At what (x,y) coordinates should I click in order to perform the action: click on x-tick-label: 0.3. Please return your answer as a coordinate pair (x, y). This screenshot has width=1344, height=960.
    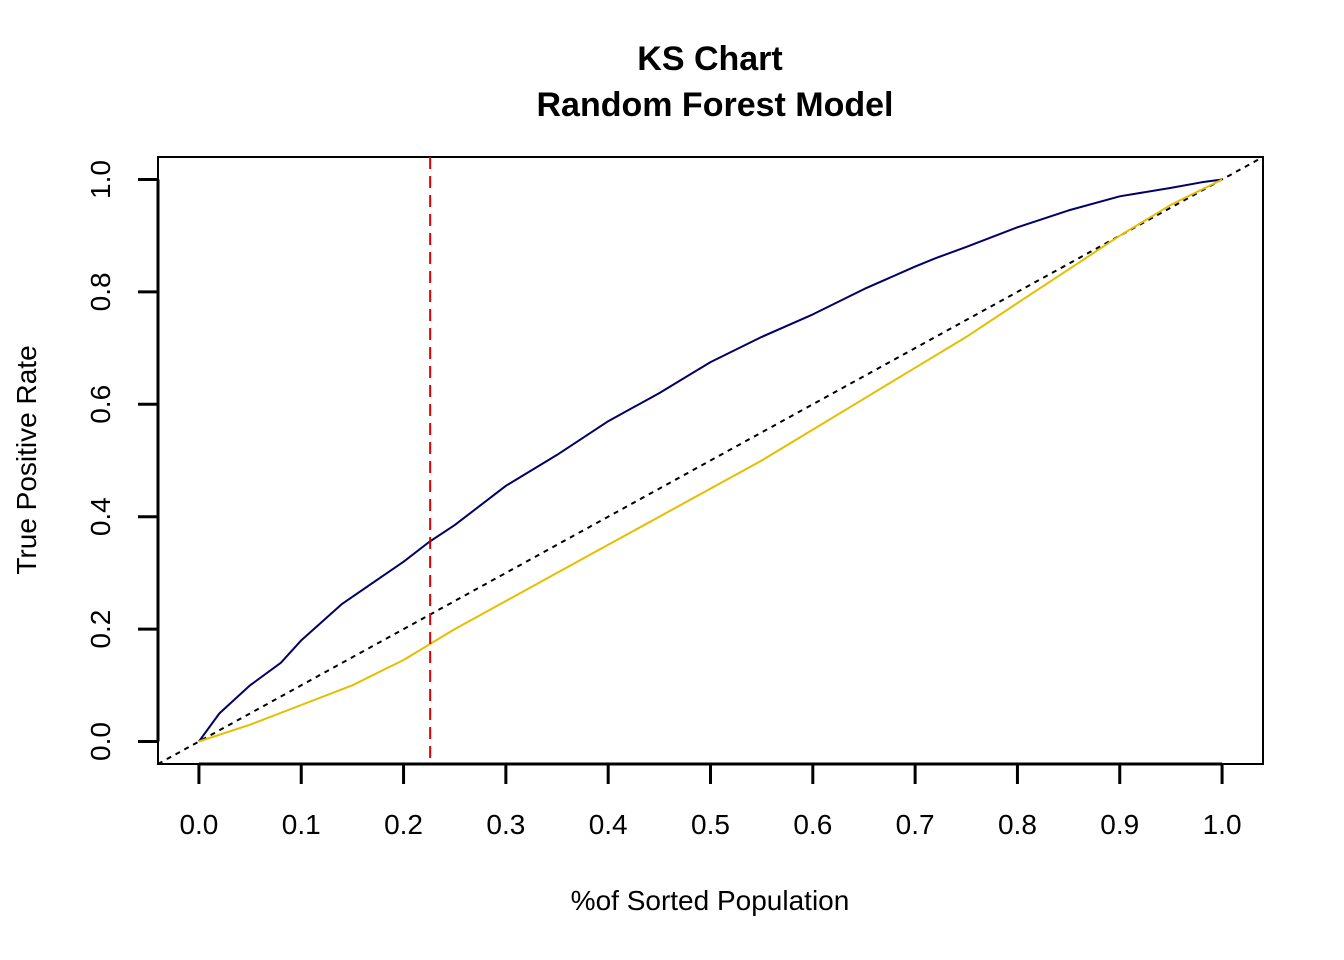
    Looking at the image, I should click on (505, 824).